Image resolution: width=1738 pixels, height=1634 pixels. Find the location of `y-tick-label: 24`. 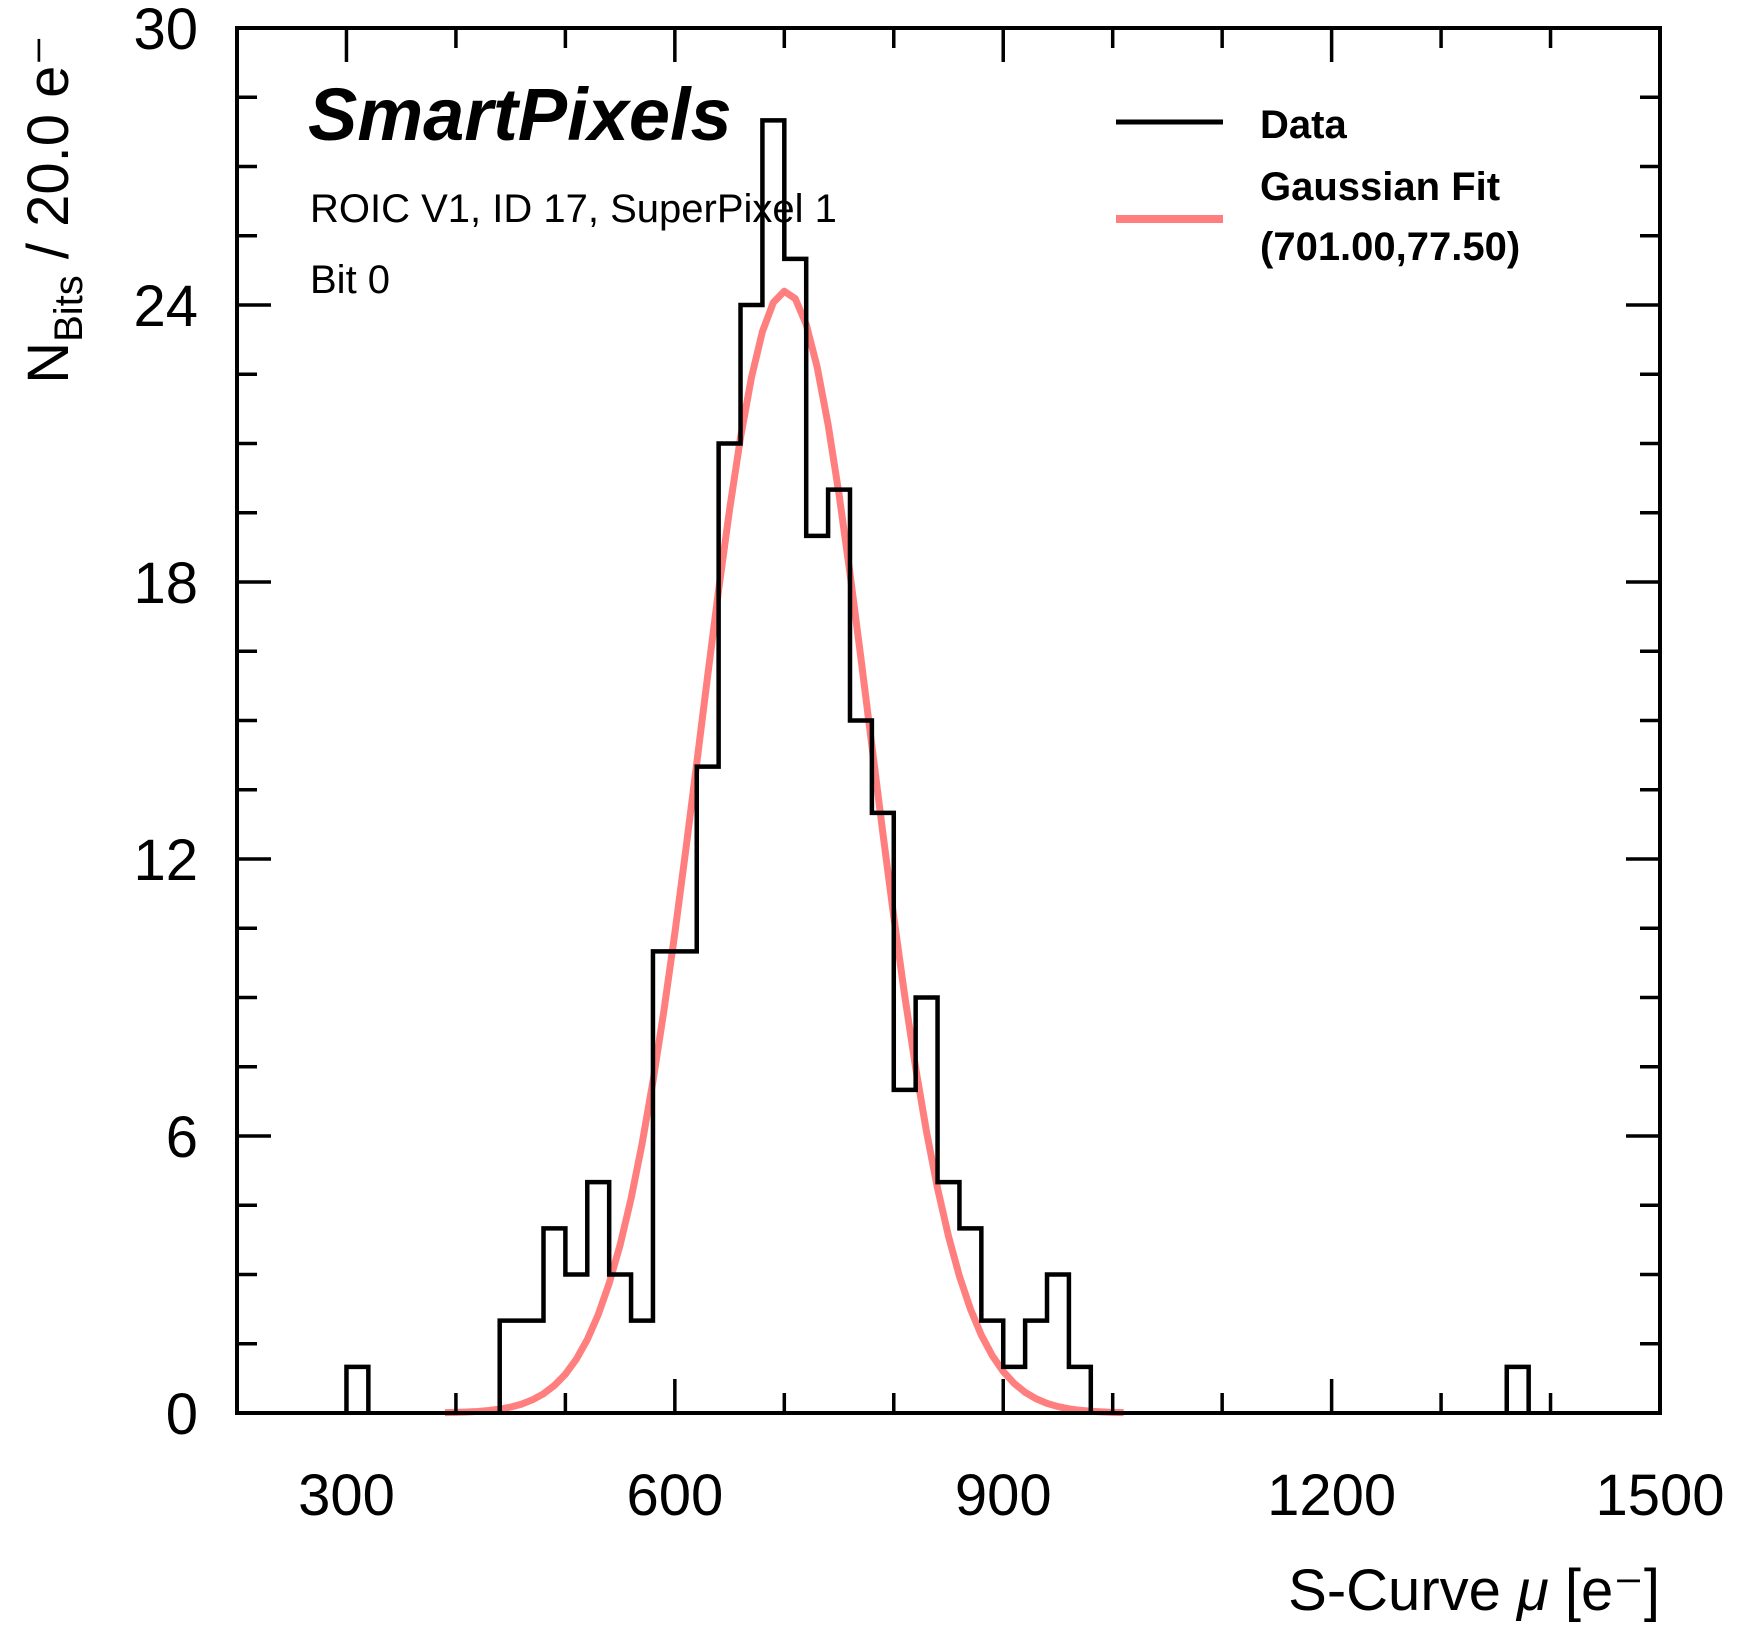

y-tick-label: 24 is located at coordinates (165, 306).